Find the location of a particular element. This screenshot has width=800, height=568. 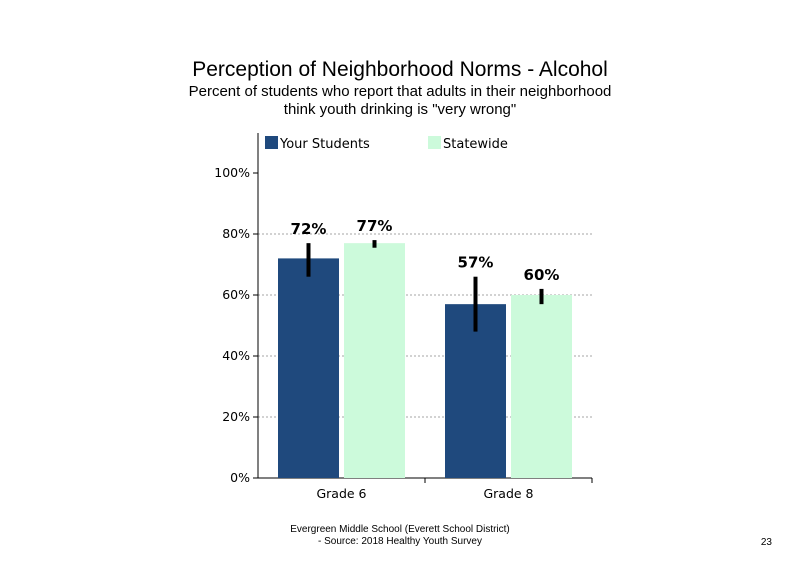

page-number: 23 is located at coordinates (766, 542).